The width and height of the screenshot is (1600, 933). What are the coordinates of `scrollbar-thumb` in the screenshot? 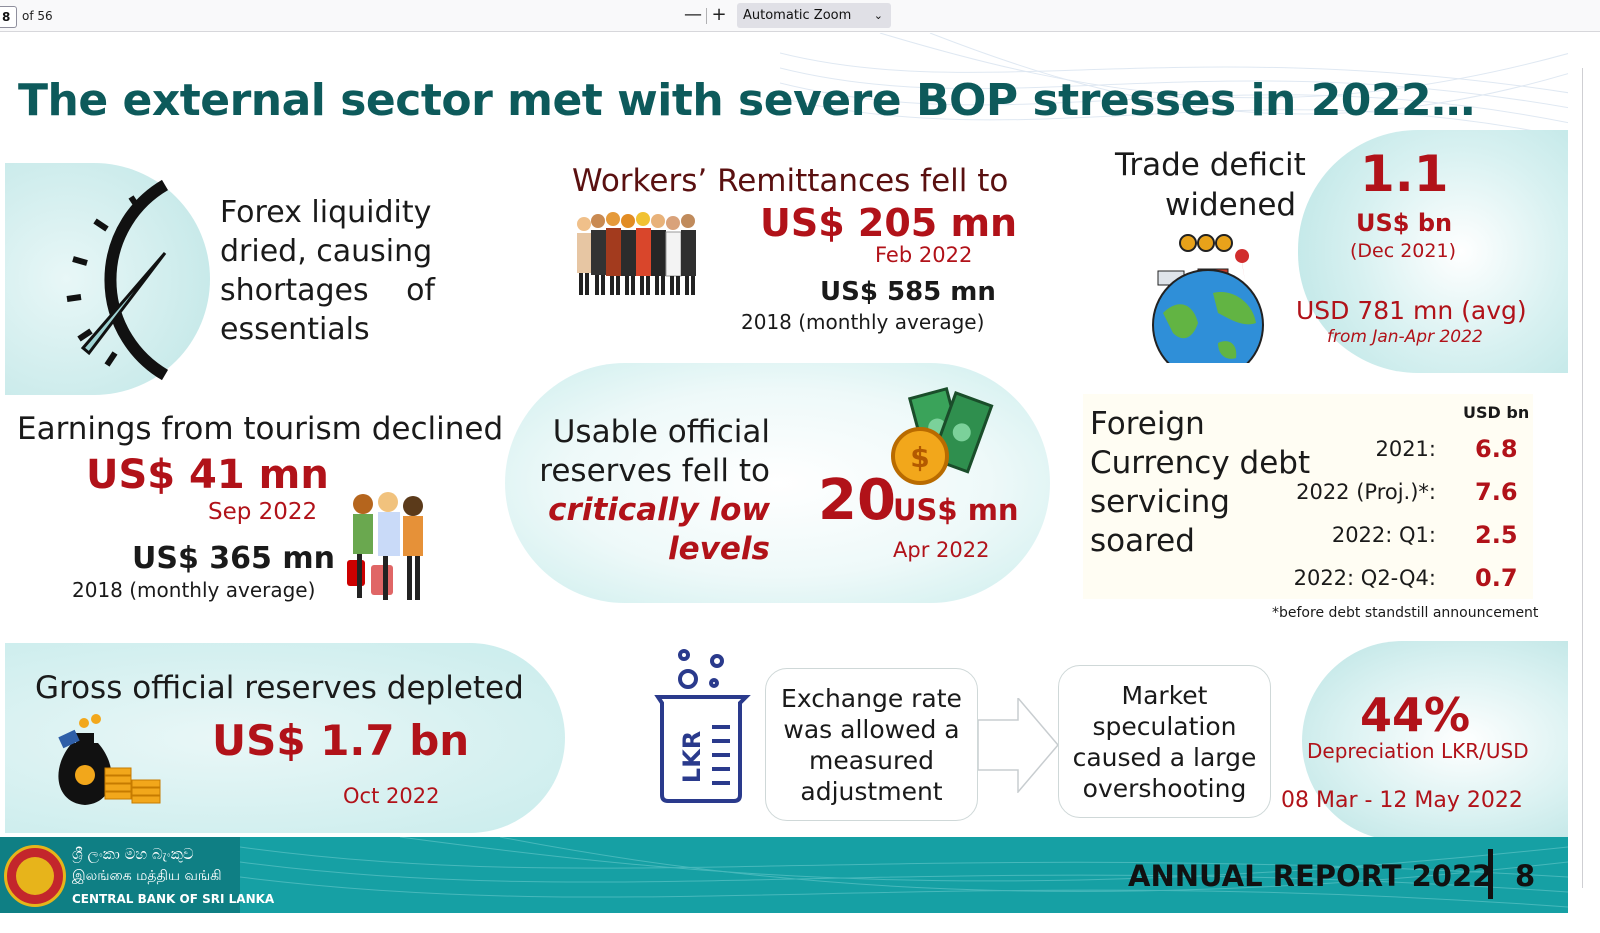 It's located at (1585, 478).